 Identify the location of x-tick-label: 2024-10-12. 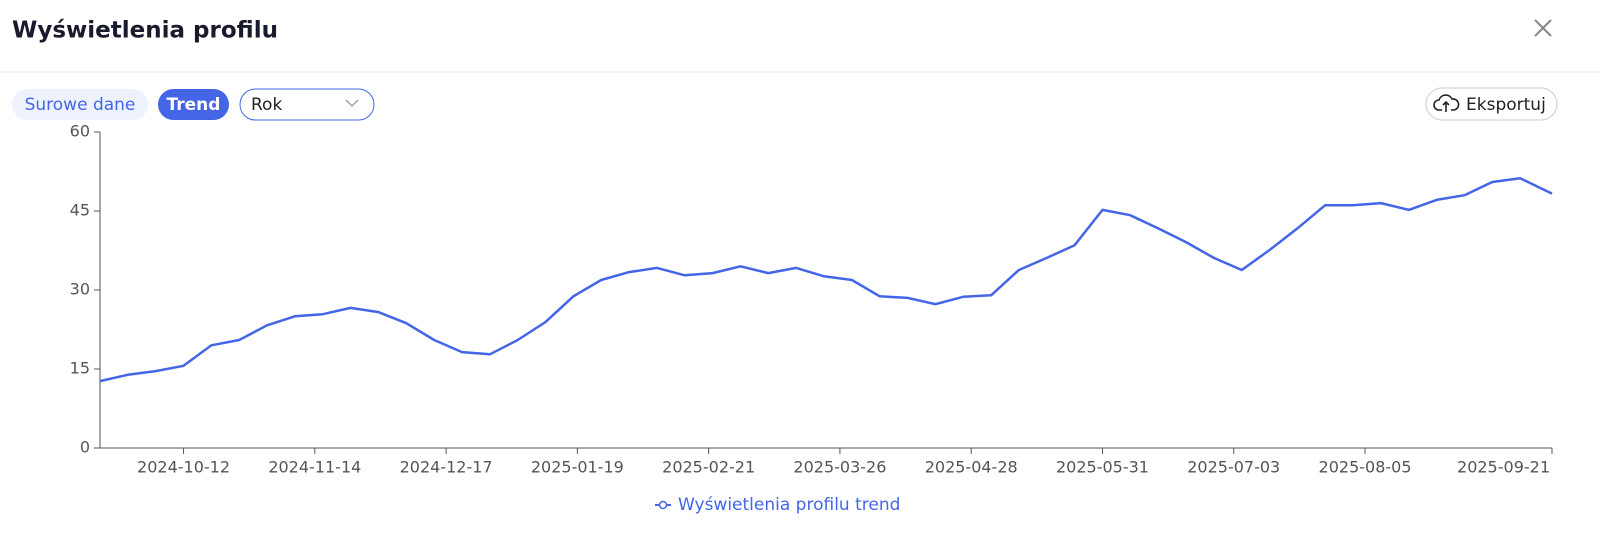
(183, 467).